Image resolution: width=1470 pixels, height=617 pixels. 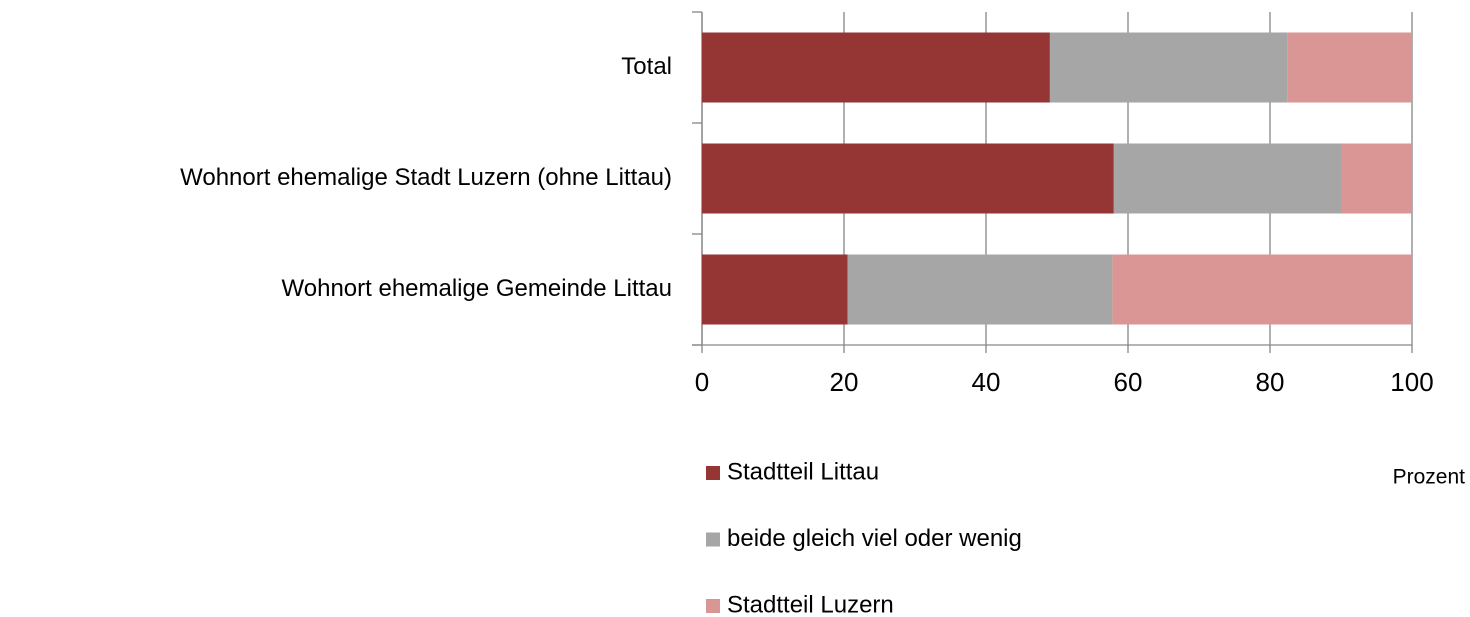 I want to click on x-tick-label: 100, so click(x=1411, y=382).